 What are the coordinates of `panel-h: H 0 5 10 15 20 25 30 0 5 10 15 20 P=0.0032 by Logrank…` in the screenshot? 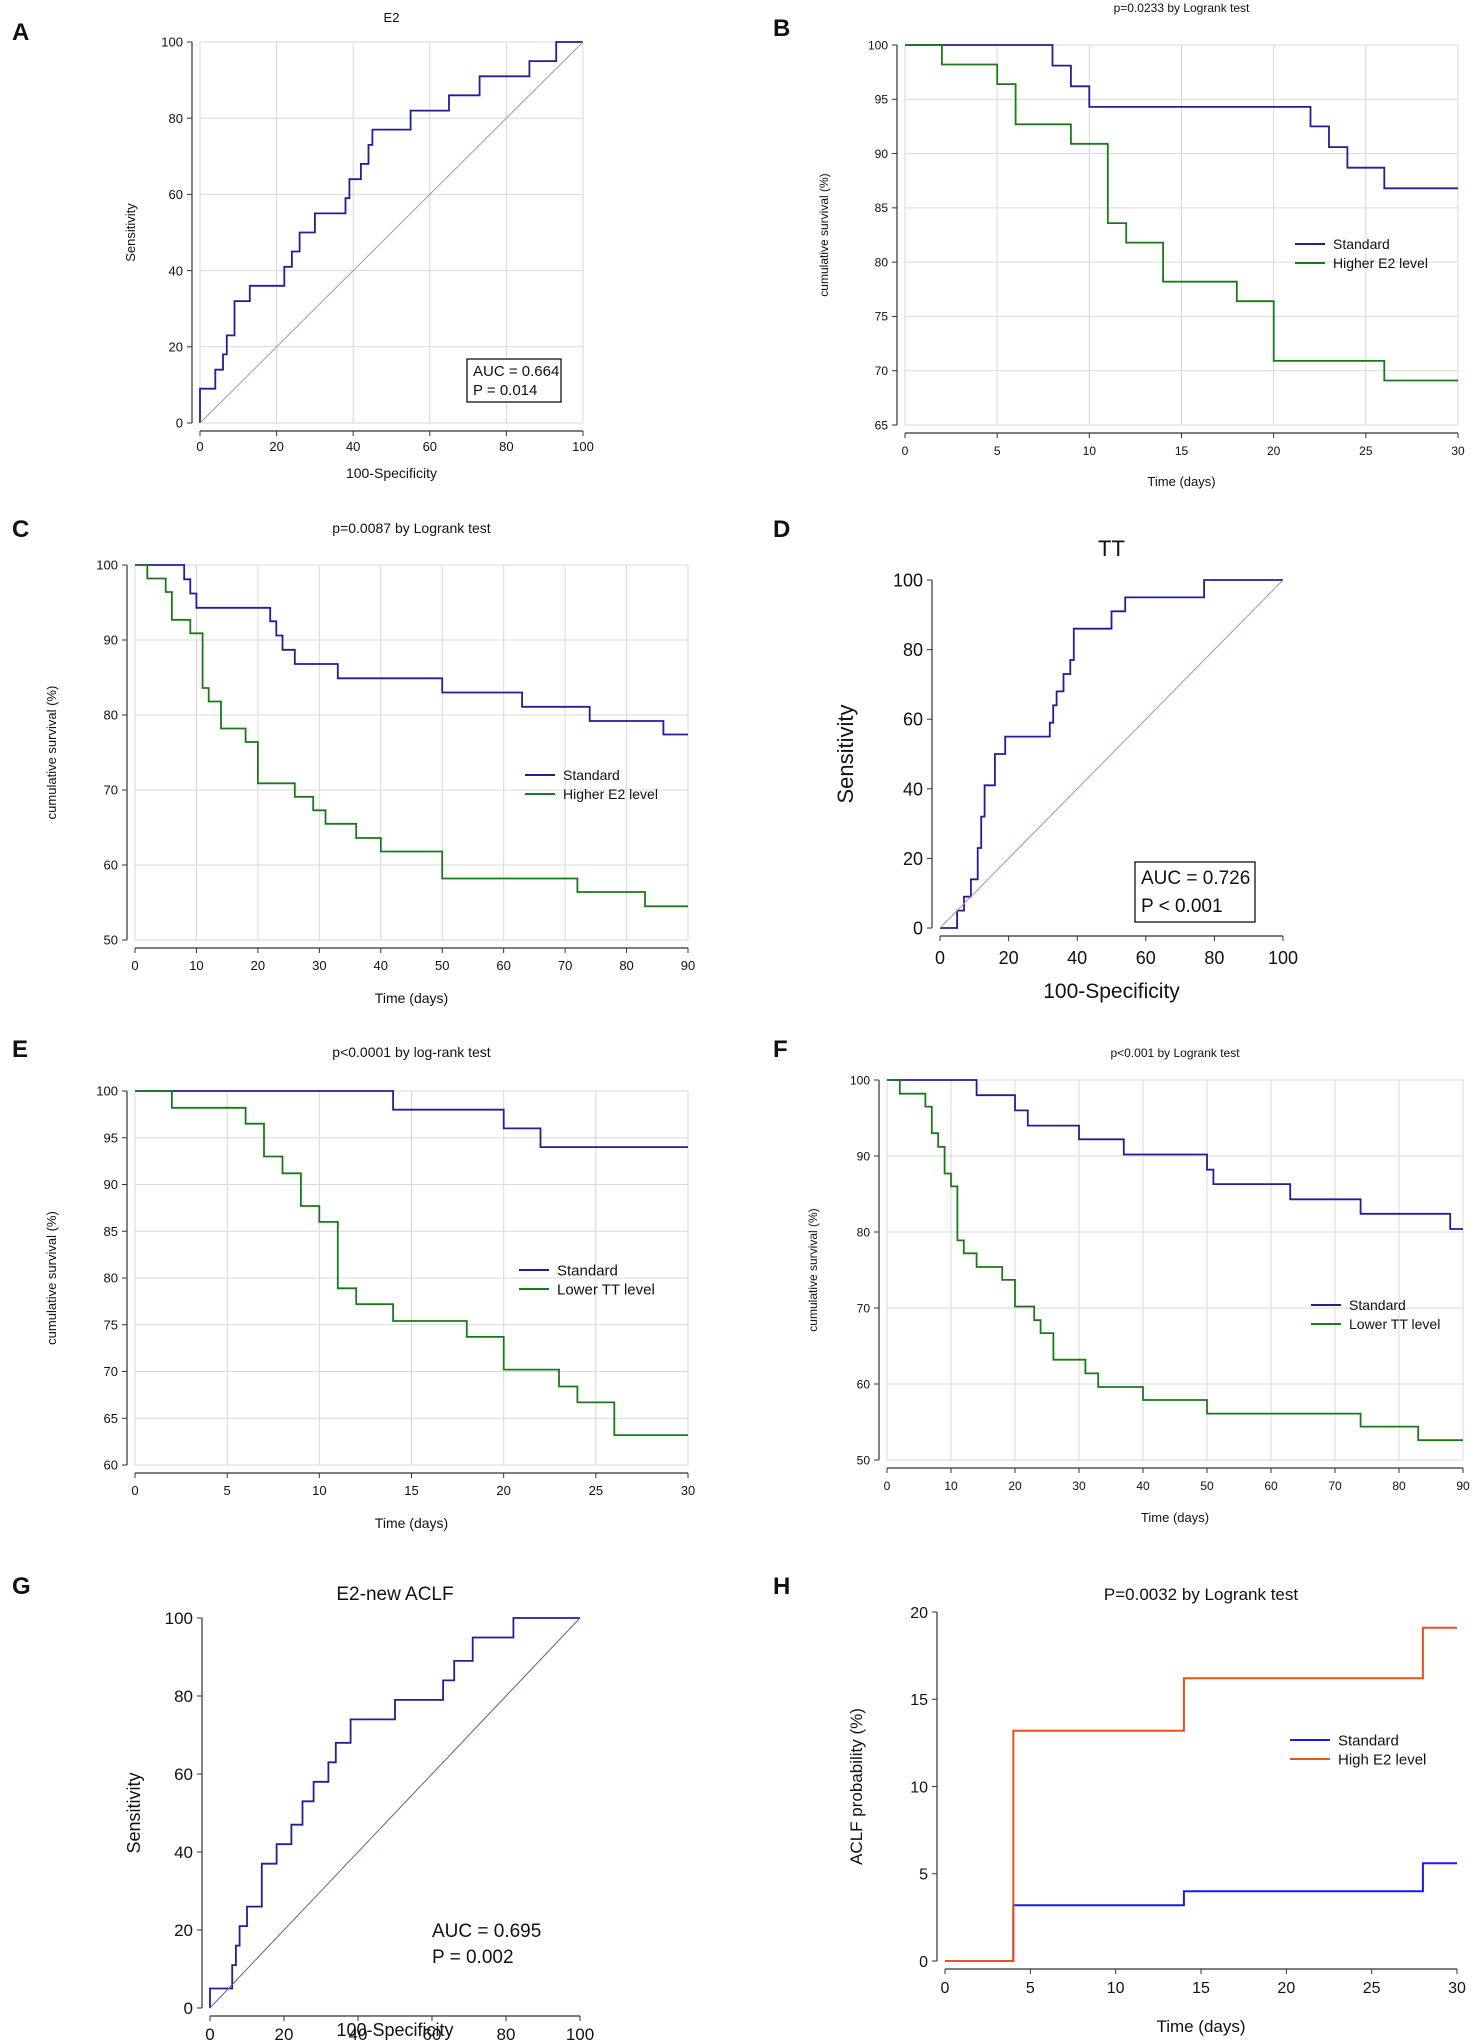 It's located at (1119, 1804).